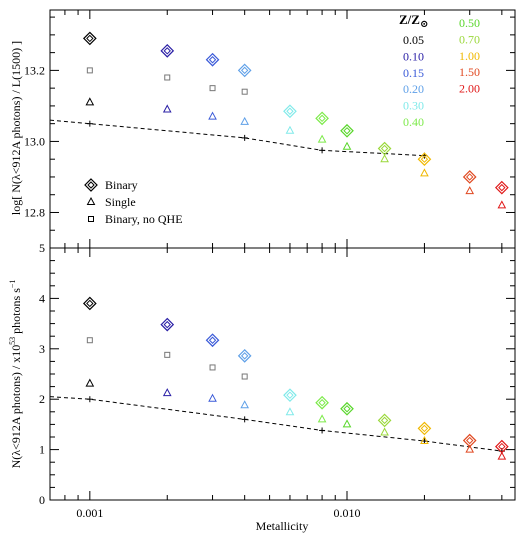 This screenshot has height=537, width=520. I want to click on bottom-y-tick-label: 1, so click(42, 450).